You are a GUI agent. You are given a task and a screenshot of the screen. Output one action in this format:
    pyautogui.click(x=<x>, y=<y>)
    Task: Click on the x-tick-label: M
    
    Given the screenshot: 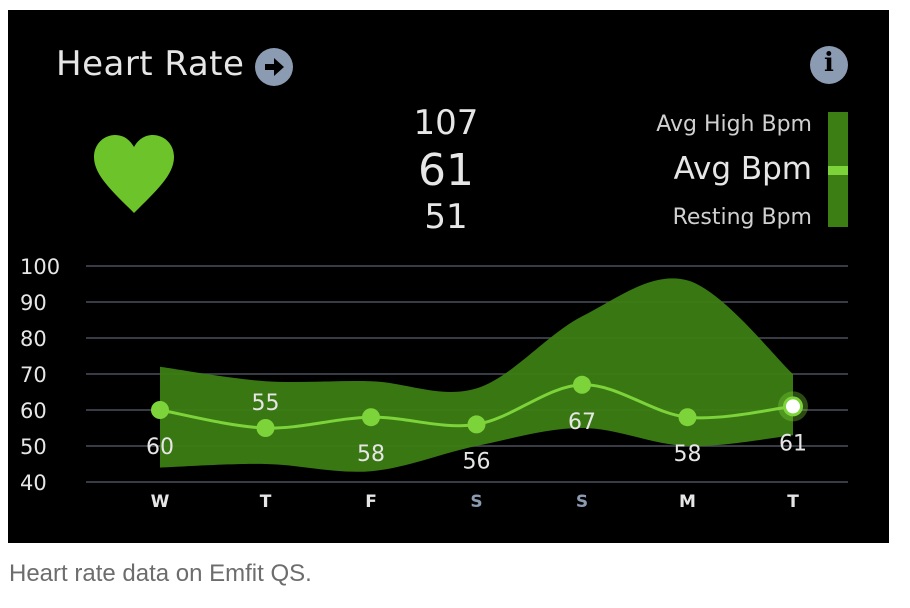 What is the action you would take?
    pyautogui.click(x=687, y=502)
    